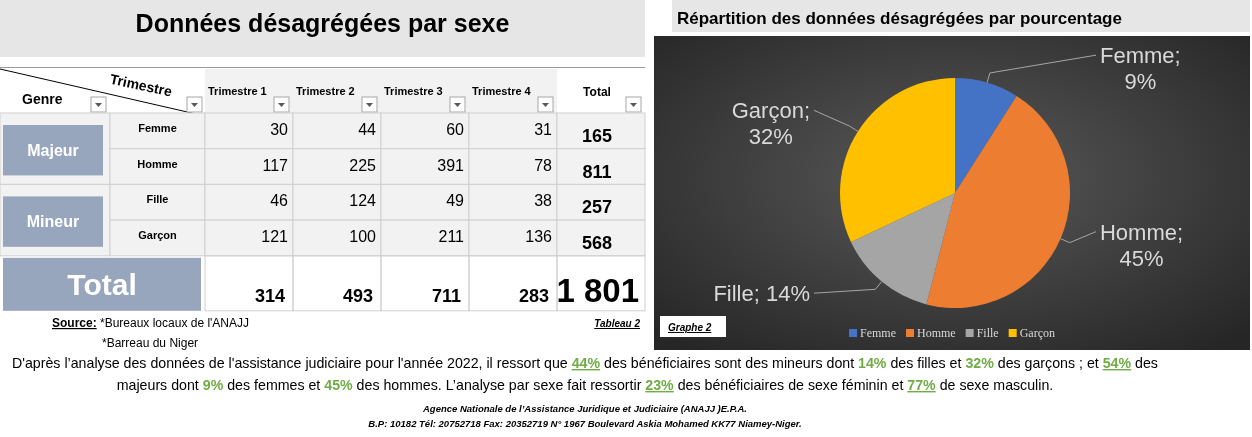 The image size is (1252, 437). Describe the element at coordinates (597, 92) in the screenshot. I see `x-tick-label: Total` at that location.